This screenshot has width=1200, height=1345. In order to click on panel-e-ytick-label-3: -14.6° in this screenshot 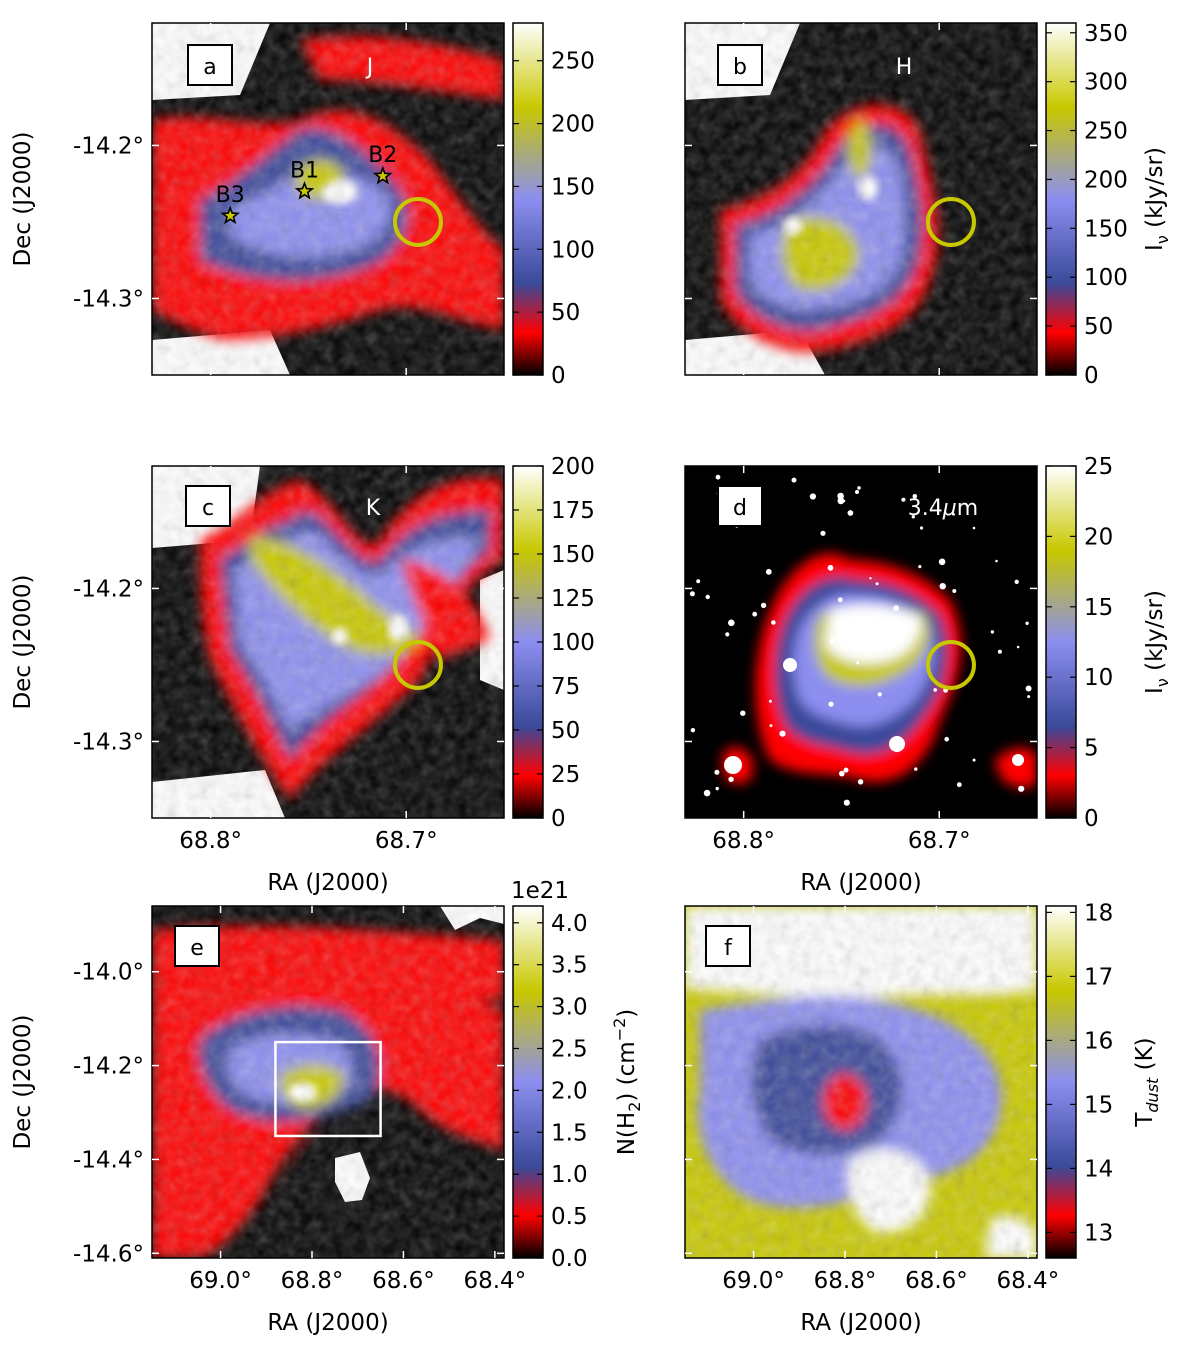, I will do `click(108, 1254)`.